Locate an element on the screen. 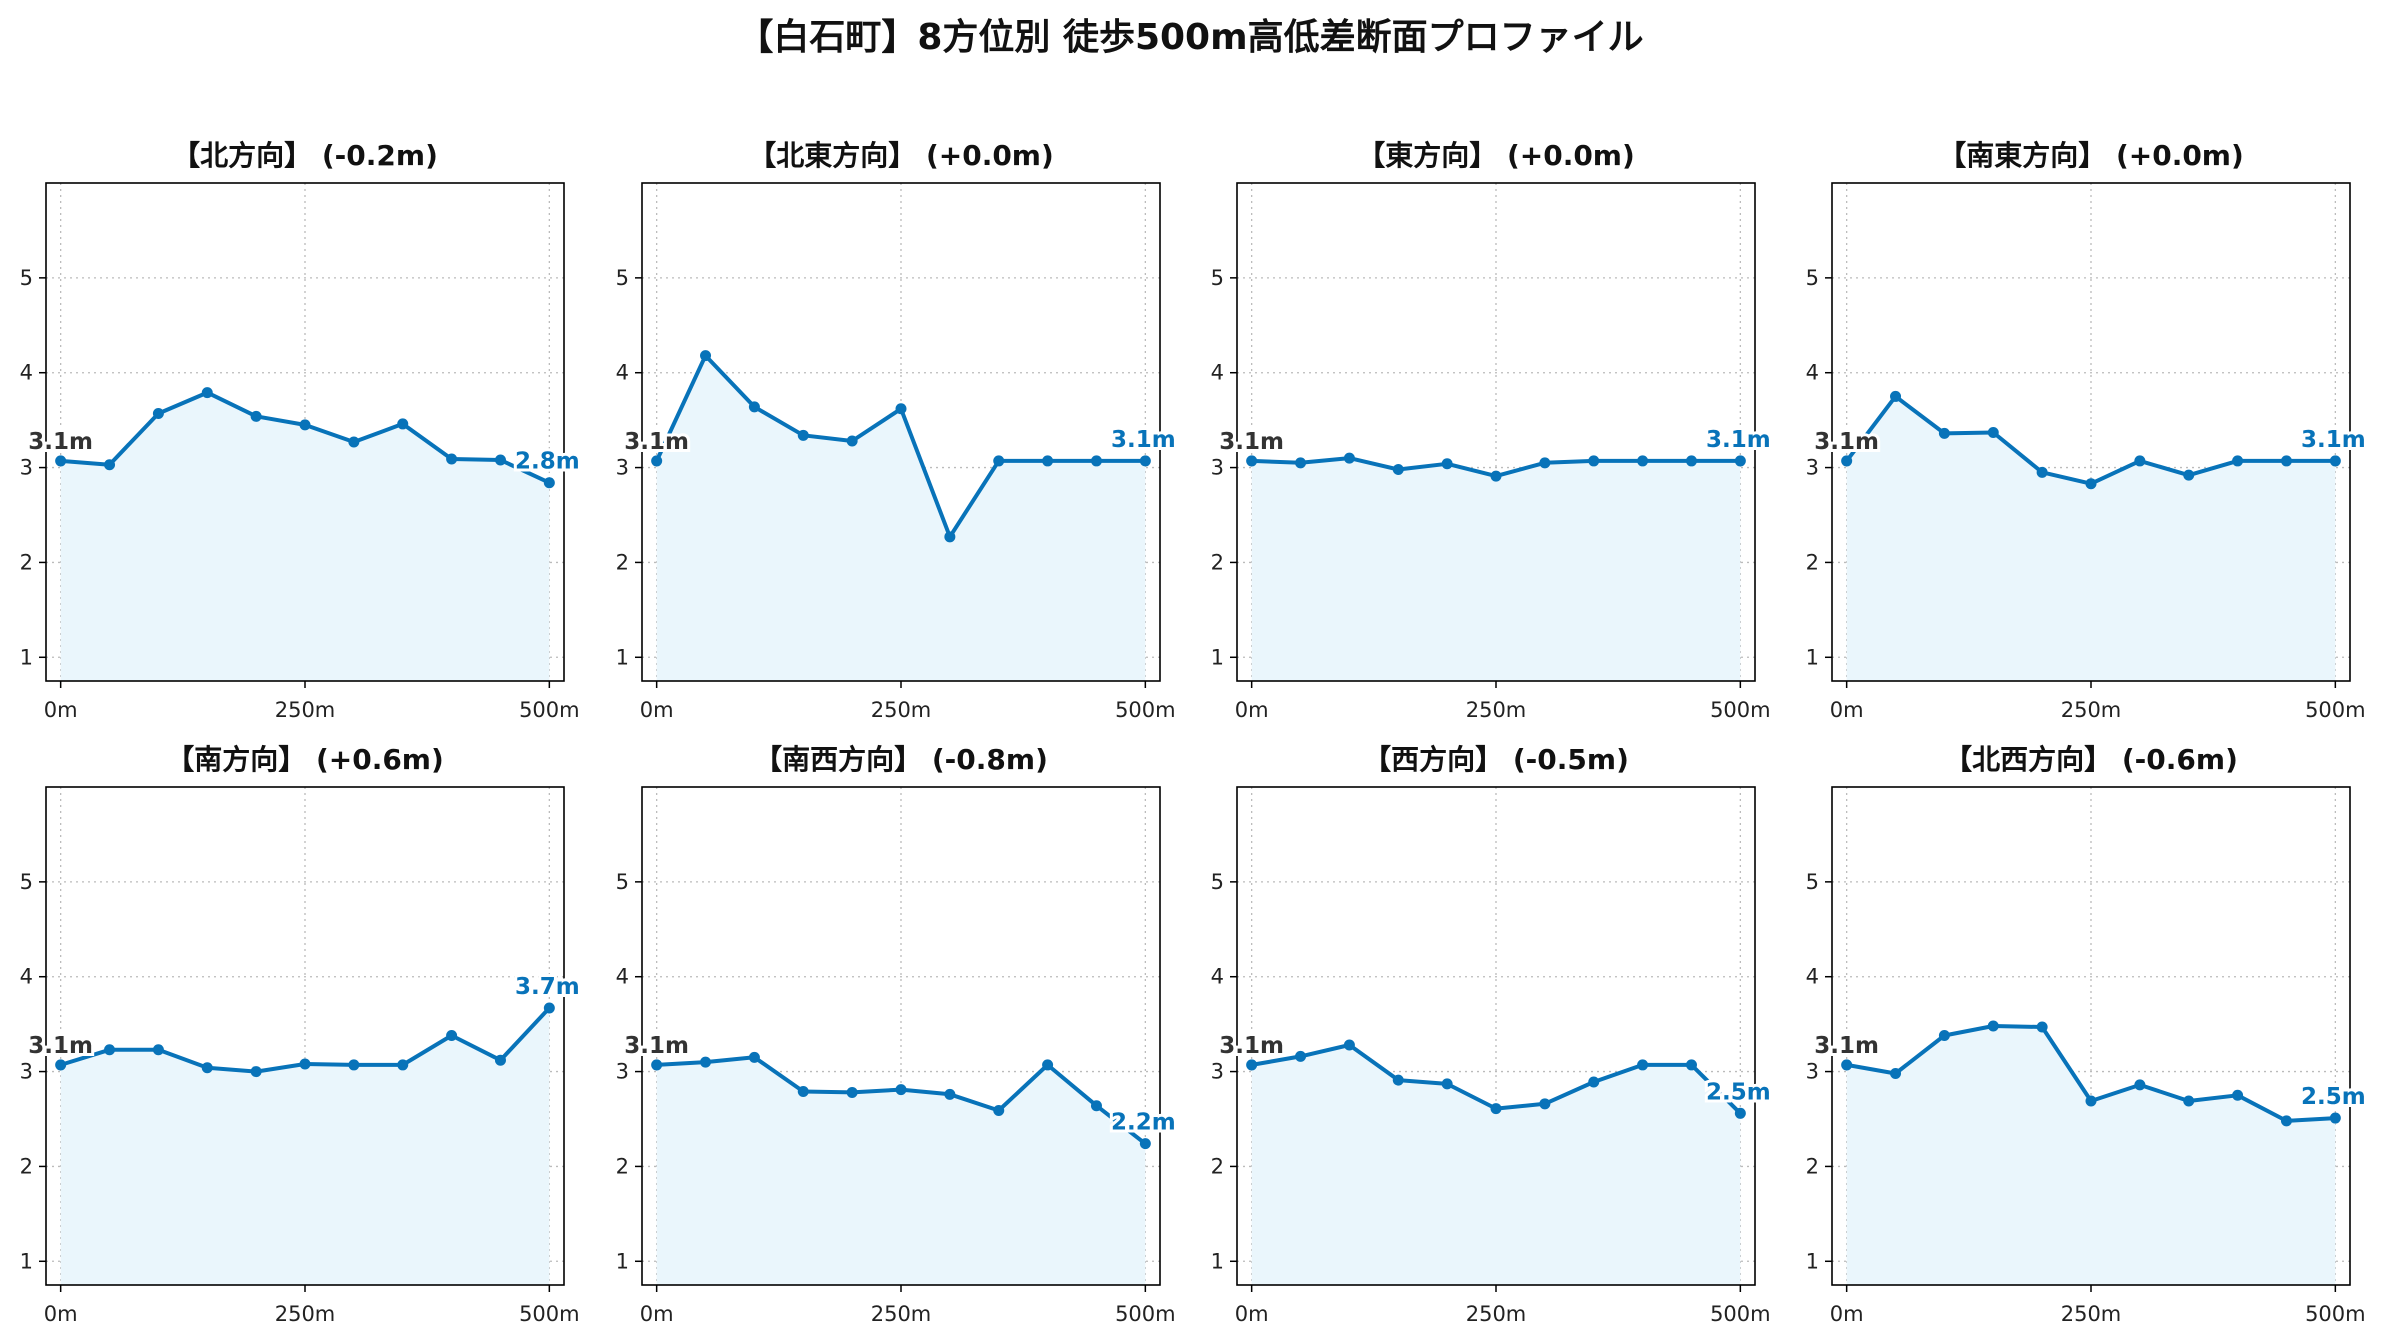  y-tick-label: 2 is located at coordinates (622, 1166).